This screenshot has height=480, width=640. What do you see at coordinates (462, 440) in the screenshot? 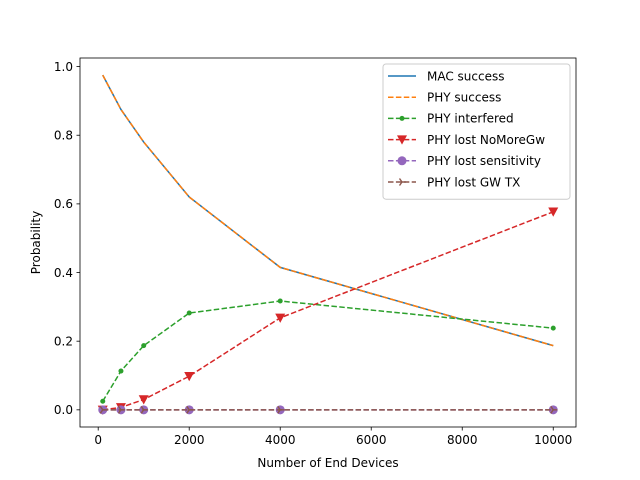
I see `x-tick-label: 8000` at bounding box center [462, 440].